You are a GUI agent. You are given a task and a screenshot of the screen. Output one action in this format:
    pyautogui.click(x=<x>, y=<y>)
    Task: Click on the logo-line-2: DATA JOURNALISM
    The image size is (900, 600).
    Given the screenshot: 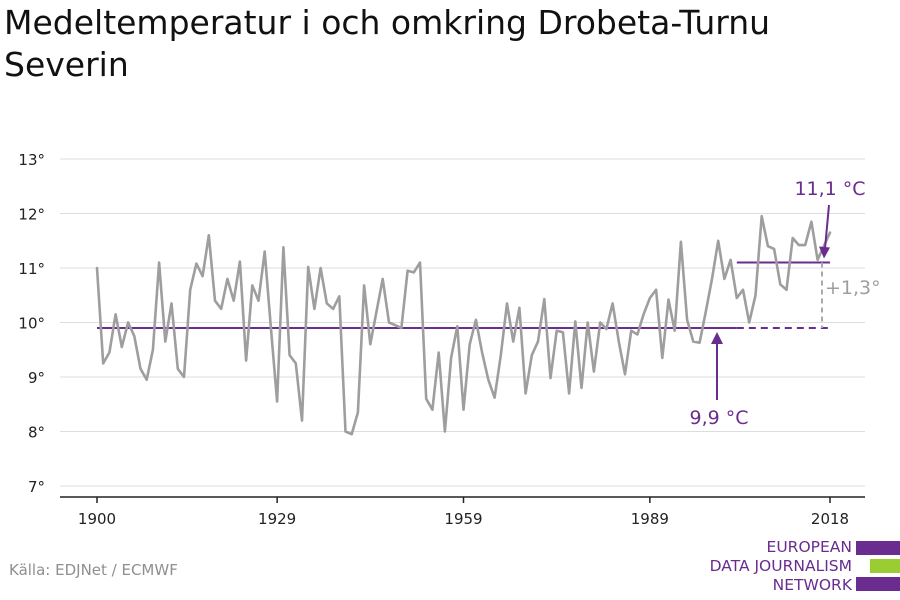 What is the action you would take?
    pyautogui.click(x=780, y=566)
    